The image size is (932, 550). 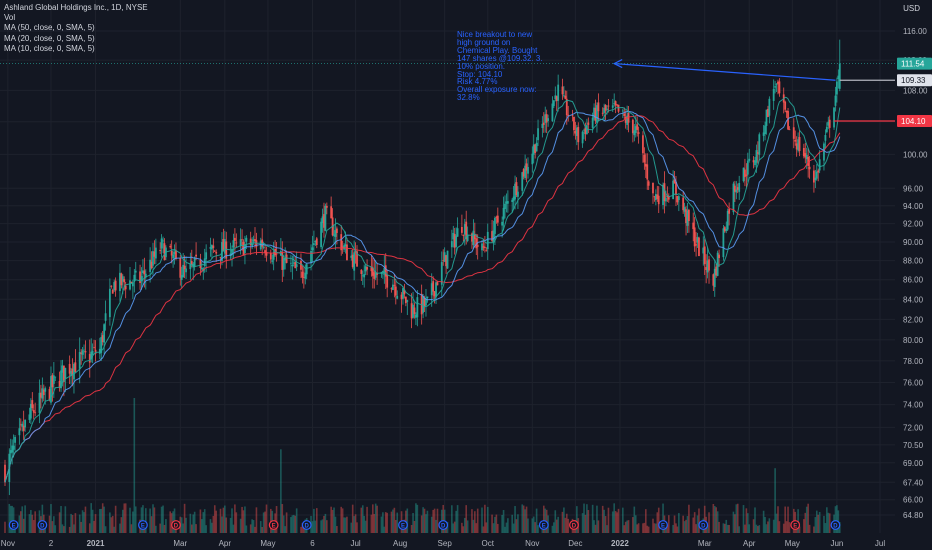 I want to click on indicator-vol: Vol, so click(x=10, y=18).